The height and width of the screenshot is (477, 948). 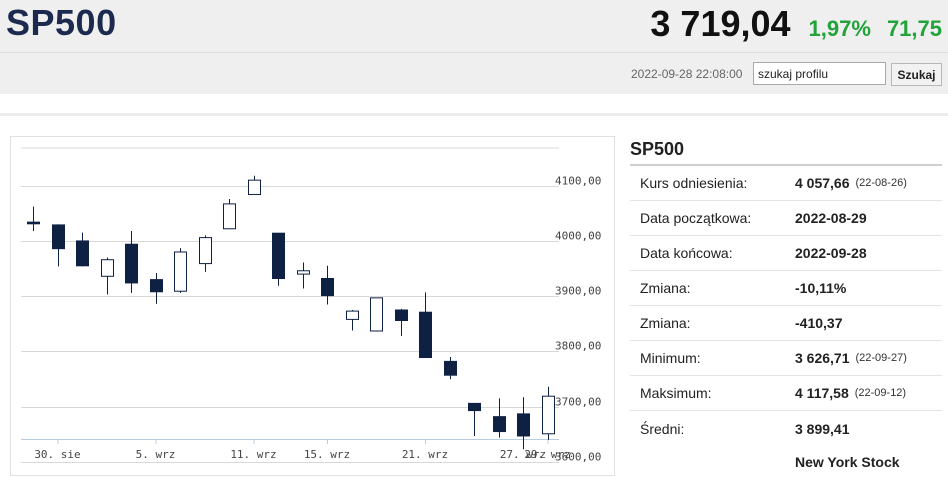 What do you see at coordinates (786, 151) in the screenshot?
I see `stats-title: SP500` at bounding box center [786, 151].